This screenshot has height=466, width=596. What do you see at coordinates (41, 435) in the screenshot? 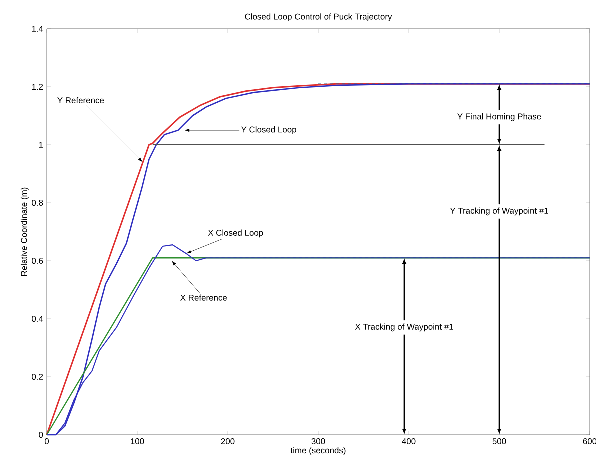
I see `y-tick-label: 0` at bounding box center [41, 435].